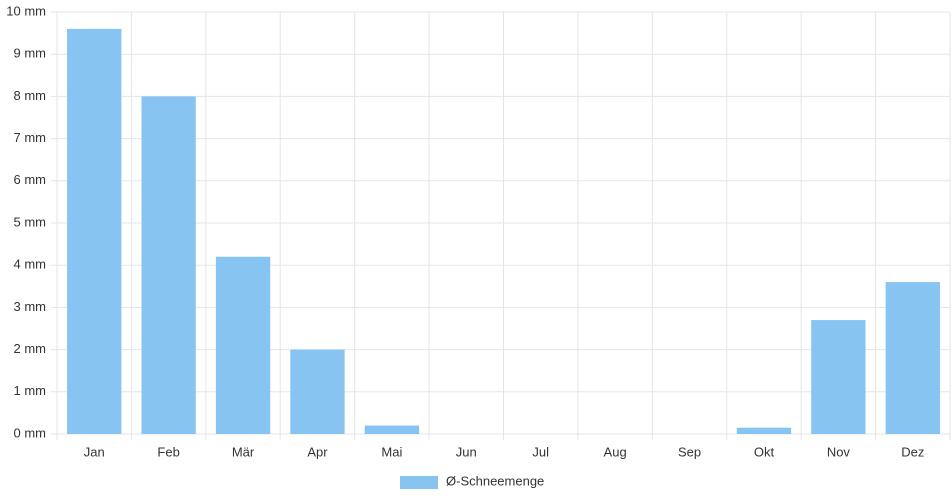  Describe the element at coordinates (94, 451) in the screenshot. I see `x-tick-label: Jan` at that location.